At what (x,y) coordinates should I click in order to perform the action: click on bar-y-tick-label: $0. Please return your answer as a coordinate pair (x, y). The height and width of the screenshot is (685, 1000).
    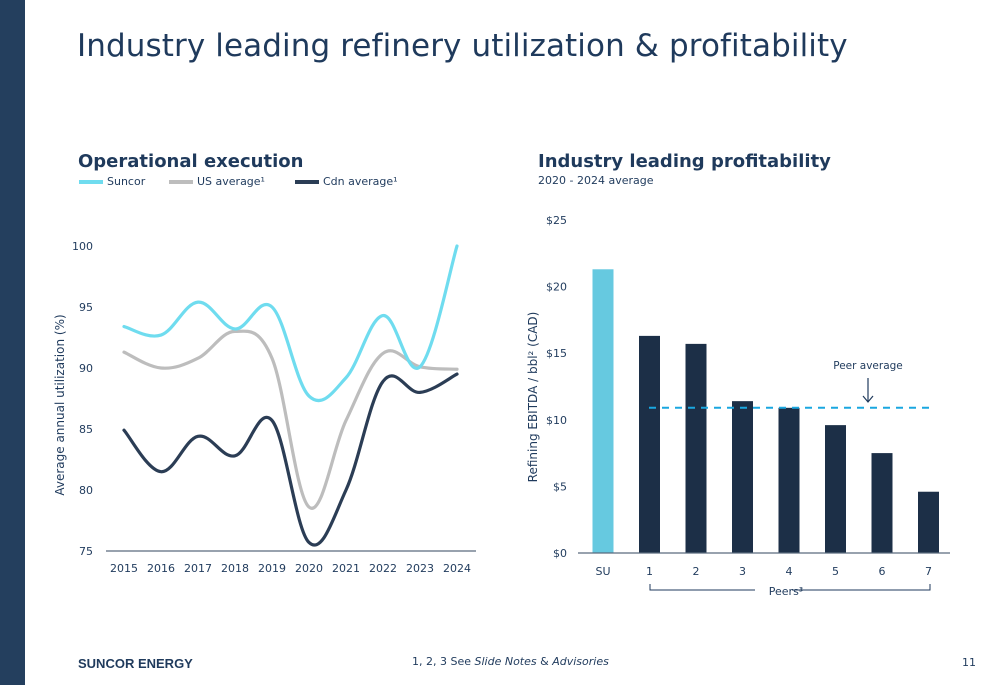
    Looking at the image, I should click on (560, 553).